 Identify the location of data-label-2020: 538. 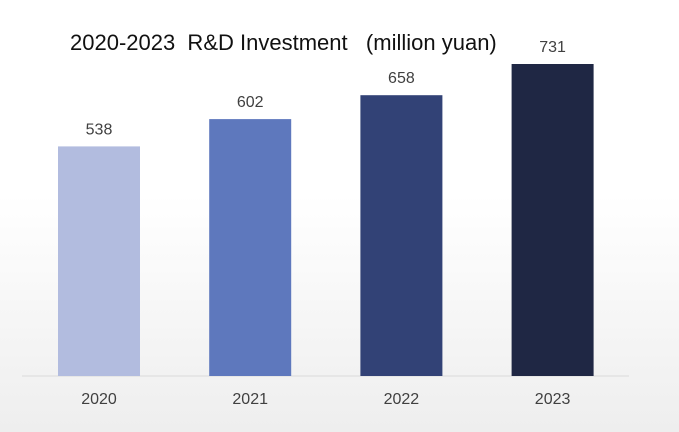
(99, 129).